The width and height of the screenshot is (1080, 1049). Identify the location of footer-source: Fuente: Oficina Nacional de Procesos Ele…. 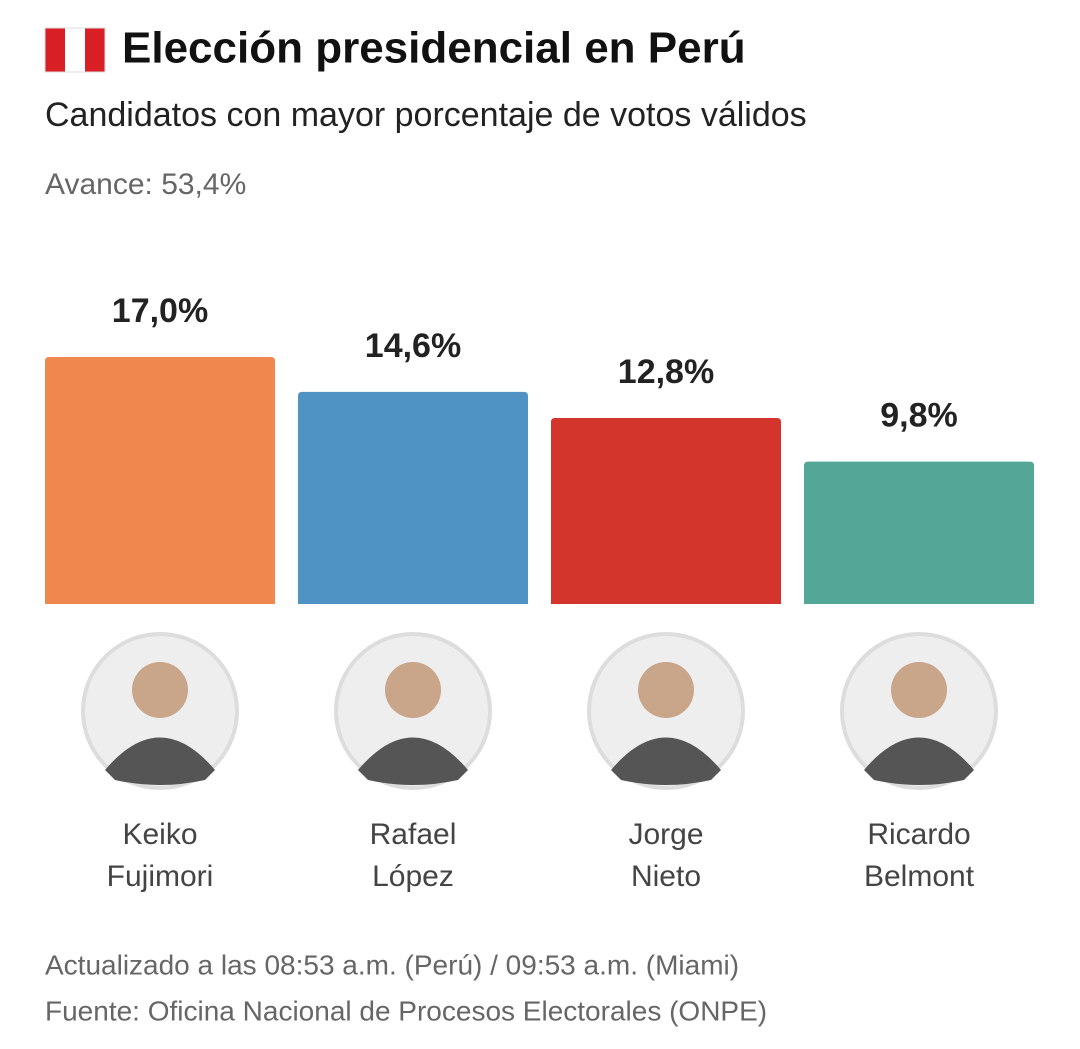
(406, 1010).